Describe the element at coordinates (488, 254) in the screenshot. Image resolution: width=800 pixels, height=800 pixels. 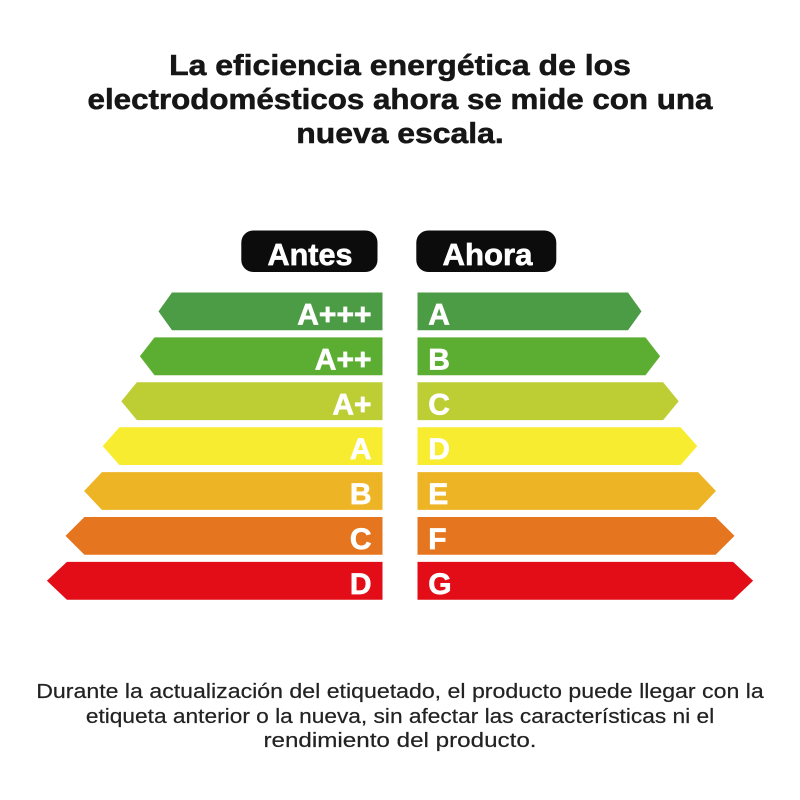
I see `svg-text: Ahora` at that location.